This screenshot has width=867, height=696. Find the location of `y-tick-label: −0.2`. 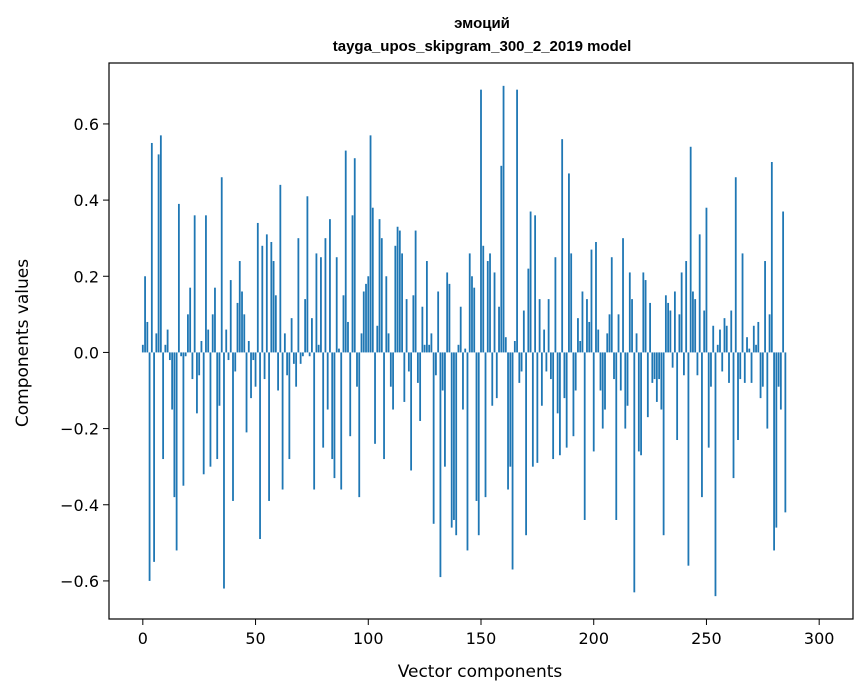

y-tick-label: −0.2 is located at coordinates (79, 429).